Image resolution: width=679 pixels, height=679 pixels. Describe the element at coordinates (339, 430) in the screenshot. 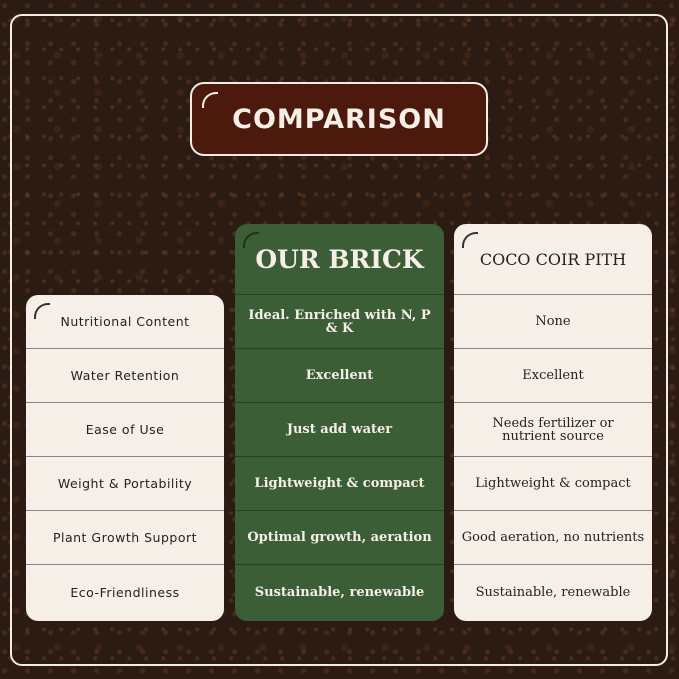

I see `value-cell: Just add water` at that location.